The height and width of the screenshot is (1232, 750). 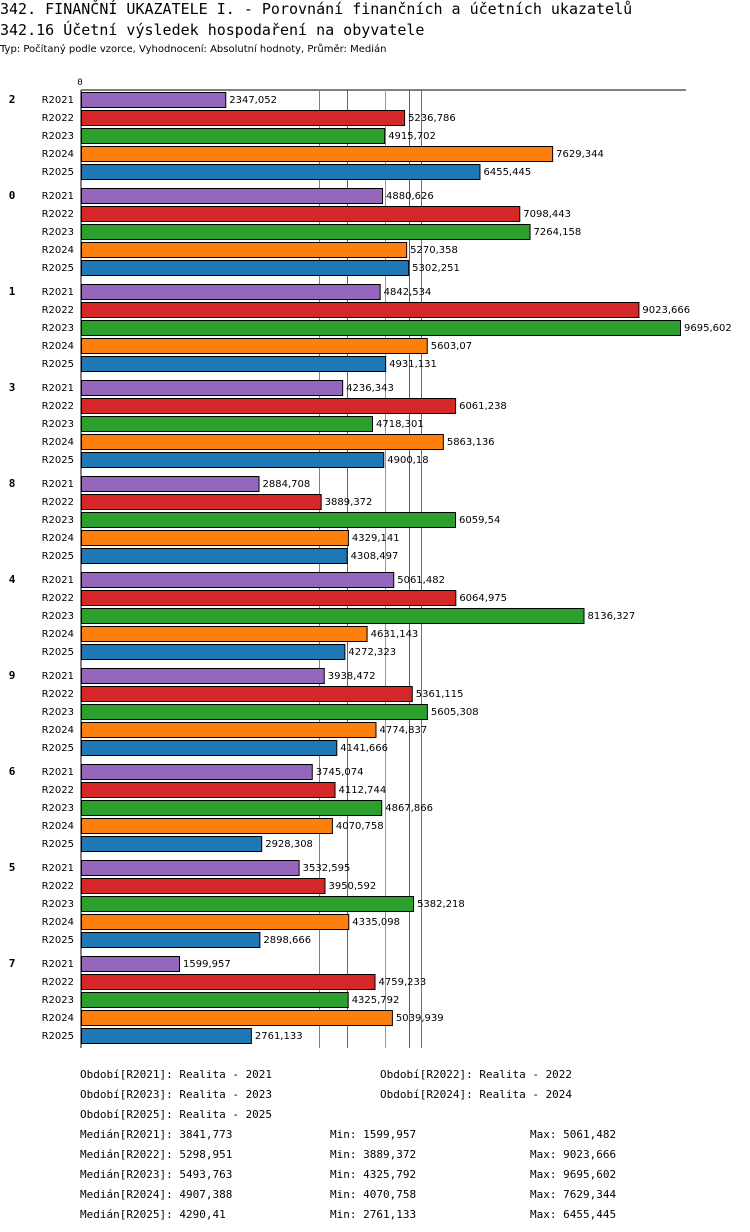 What do you see at coordinates (420, 1018) in the screenshot?
I see `value-label: 5039,939` at bounding box center [420, 1018].